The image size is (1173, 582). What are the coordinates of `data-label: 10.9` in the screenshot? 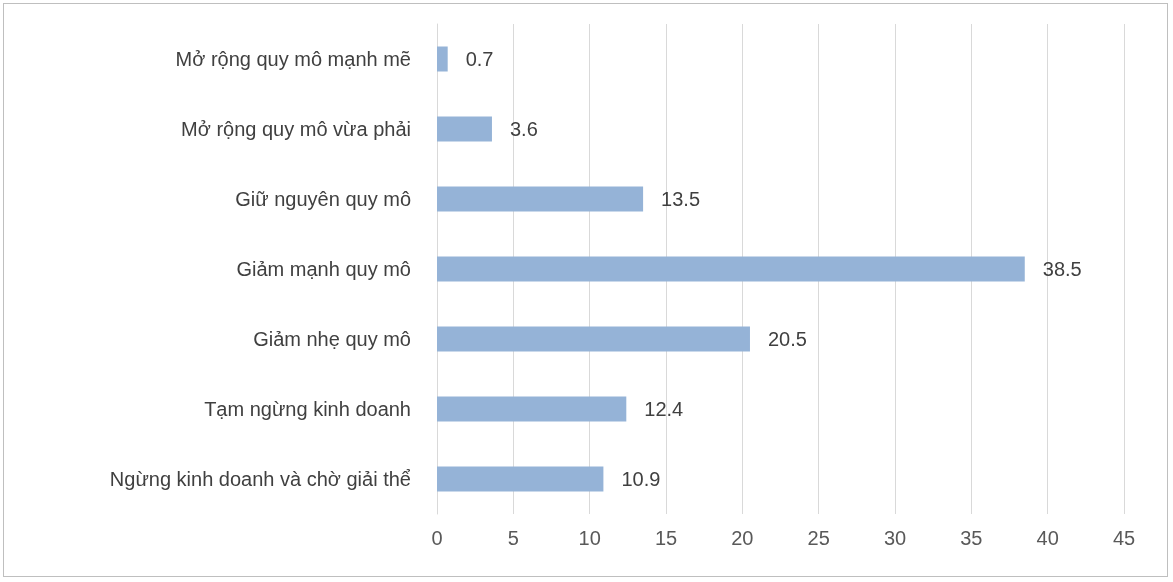 It's located at (641, 479).